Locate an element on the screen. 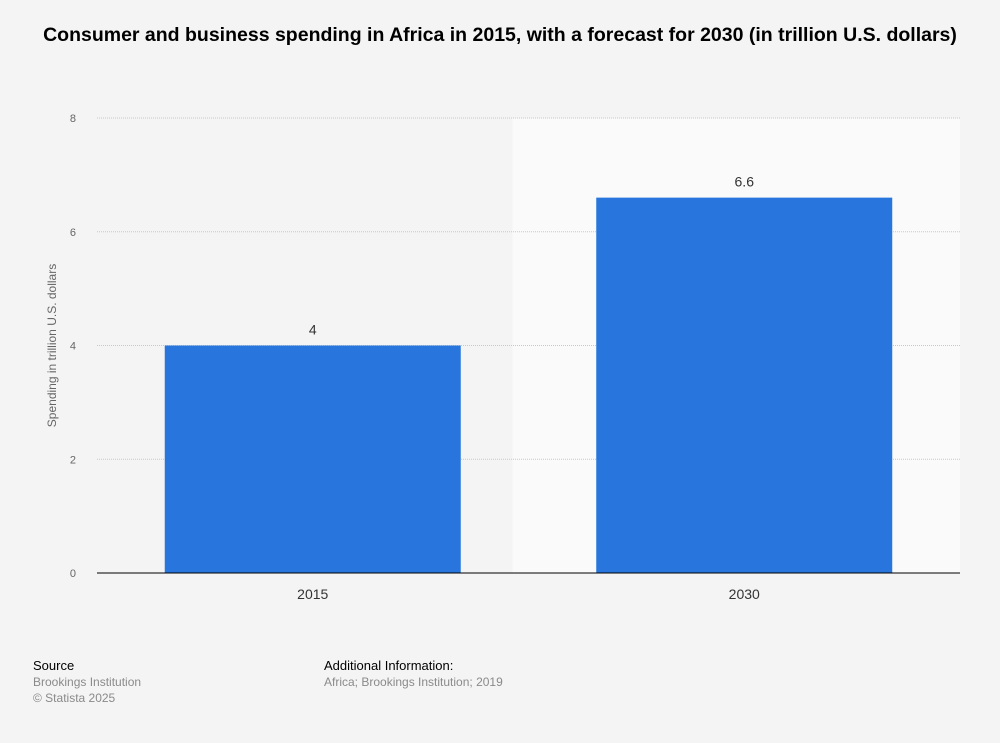 This screenshot has width=1000, height=743. x-tick-label: 2015 is located at coordinates (312, 594).